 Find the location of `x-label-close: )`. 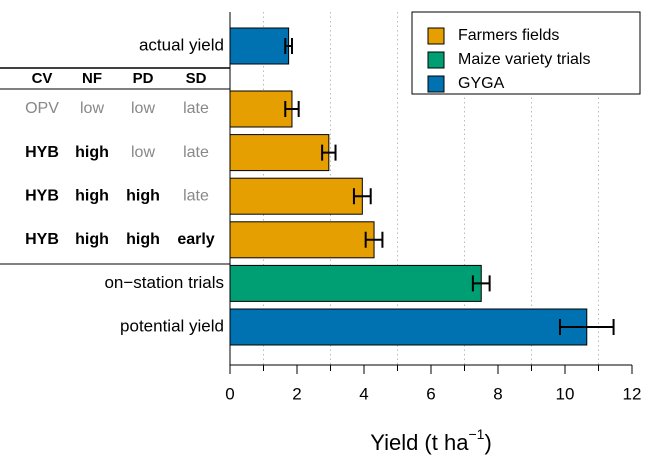

x-label-close: ) is located at coordinates (487, 442).